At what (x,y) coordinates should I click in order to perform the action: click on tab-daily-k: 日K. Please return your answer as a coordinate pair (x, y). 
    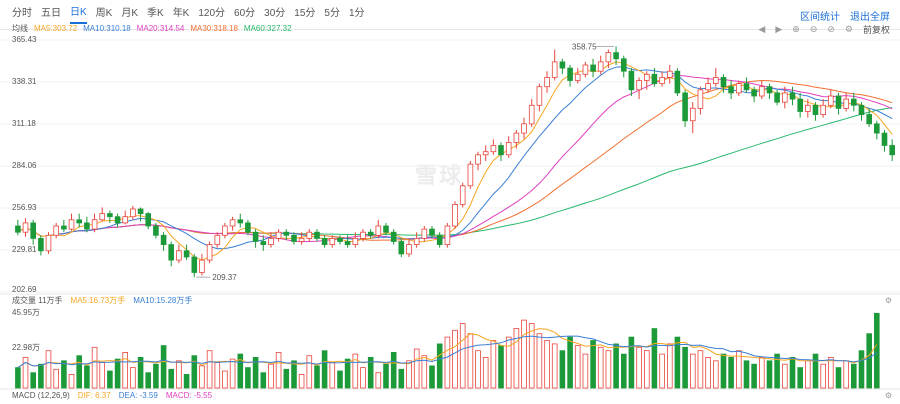
    Looking at the image, I should click on (78, 15).